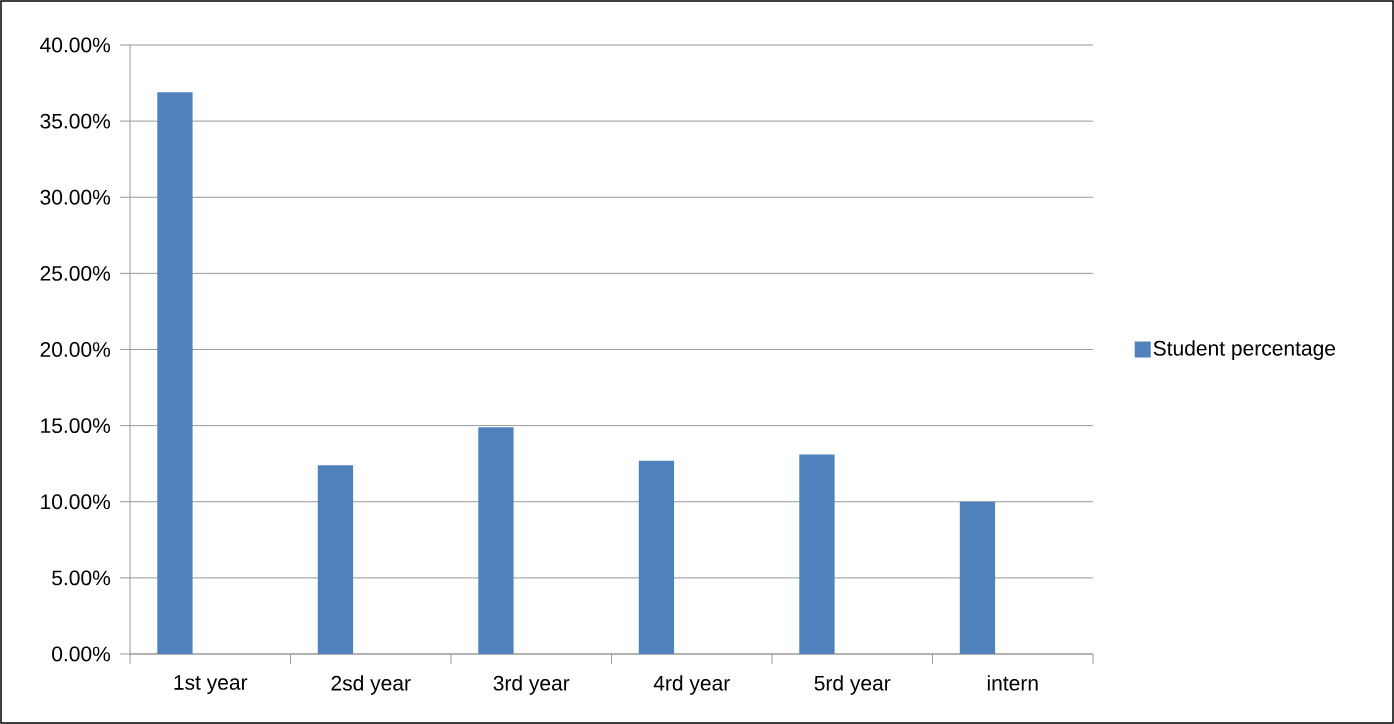  I want to click on x-tick-label: 3rd year, so click(531, 685).